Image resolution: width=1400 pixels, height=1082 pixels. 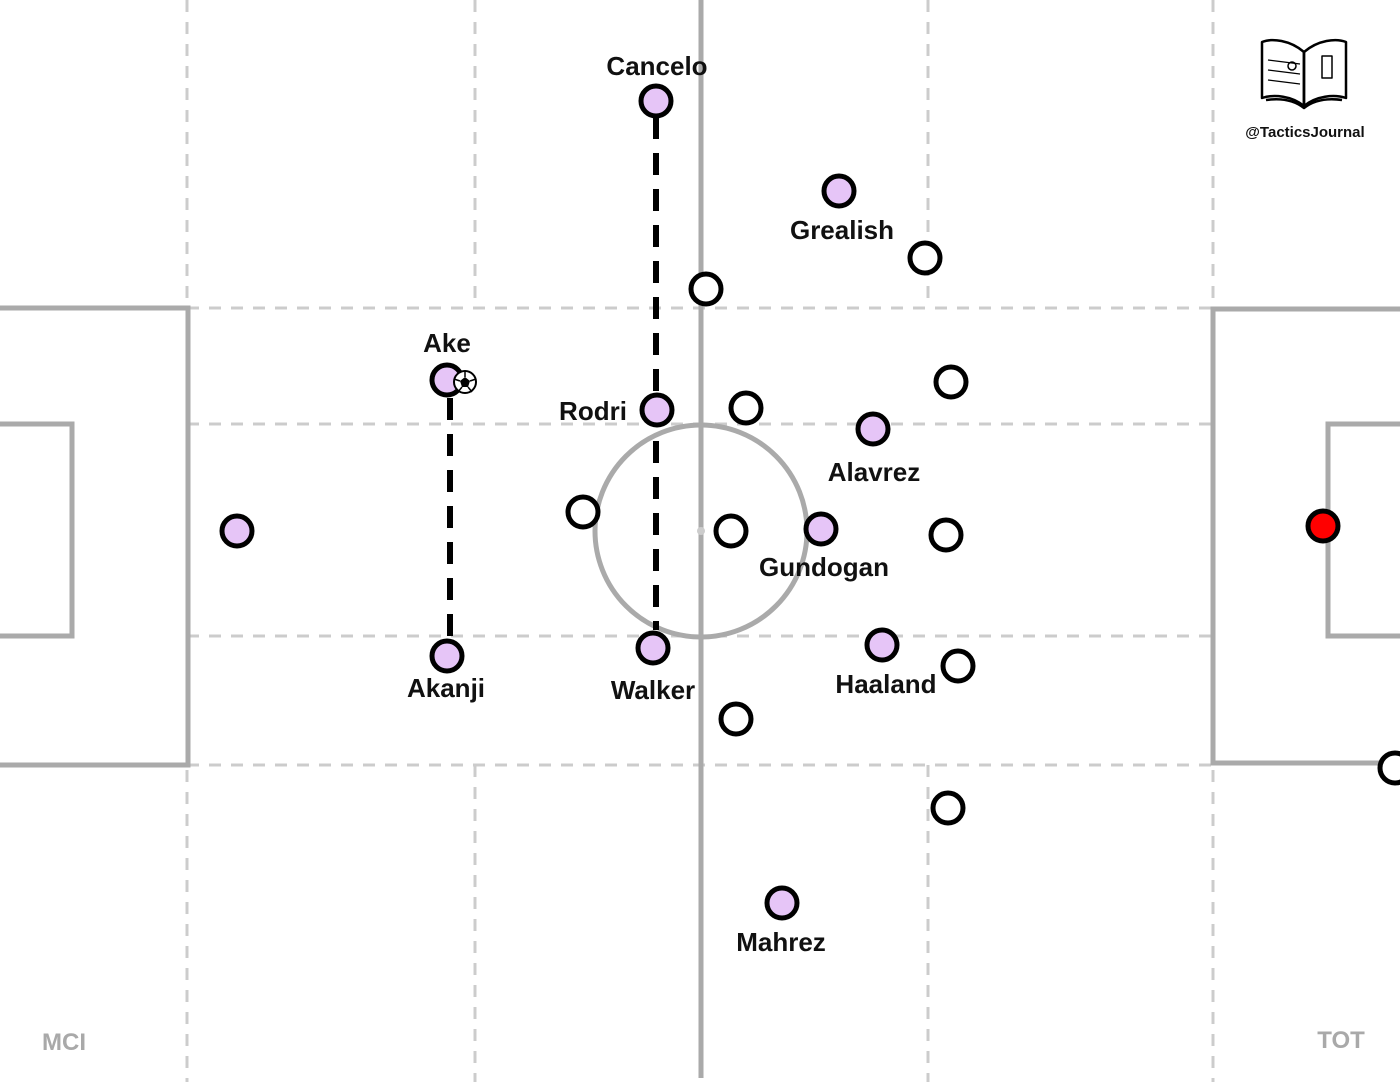 What do you see at coordinates (873, 429) in the screenshot?
I see `player-alavrez` at bounding box center [873, 429].